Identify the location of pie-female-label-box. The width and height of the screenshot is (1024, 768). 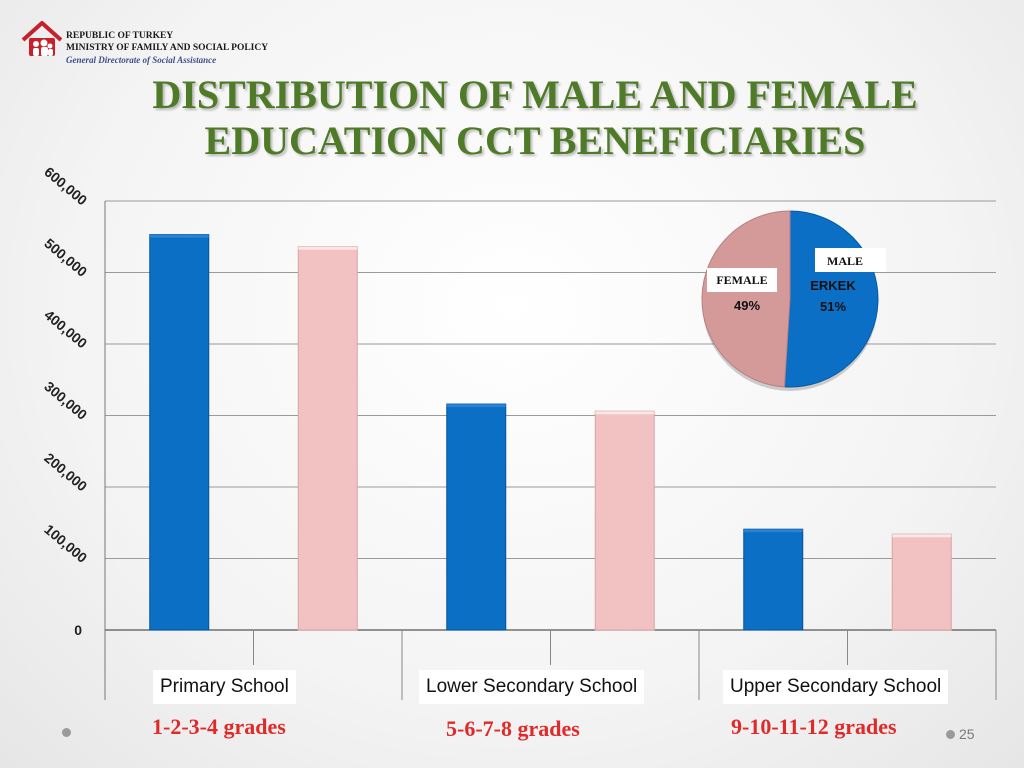
(742, 280).